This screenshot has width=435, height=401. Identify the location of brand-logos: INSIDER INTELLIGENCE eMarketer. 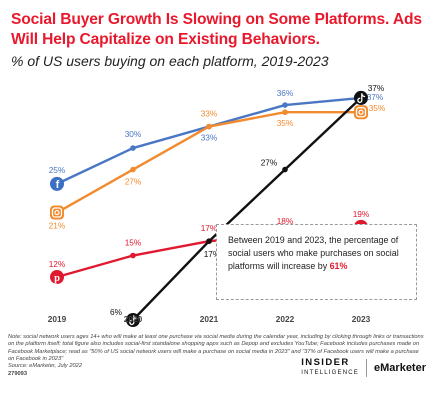
(363, 368).